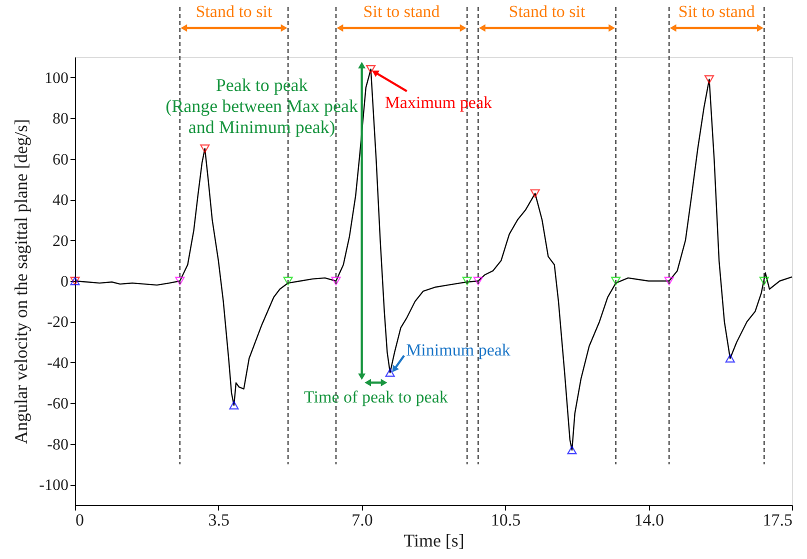  Describe the element at coordinates (60, 201) in the screenshot. I see `y-tick-label: 40` at that location.